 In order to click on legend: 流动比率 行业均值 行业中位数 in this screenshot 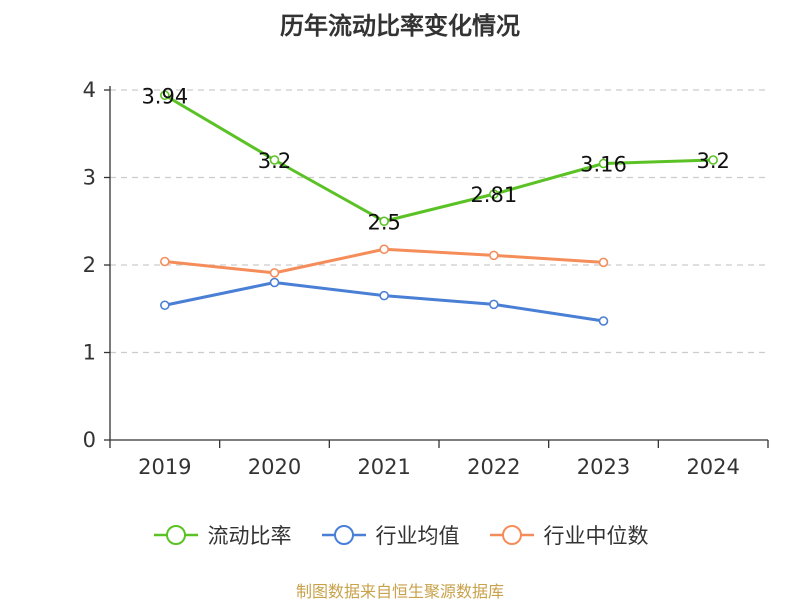, I will do `click(400, 535)`.